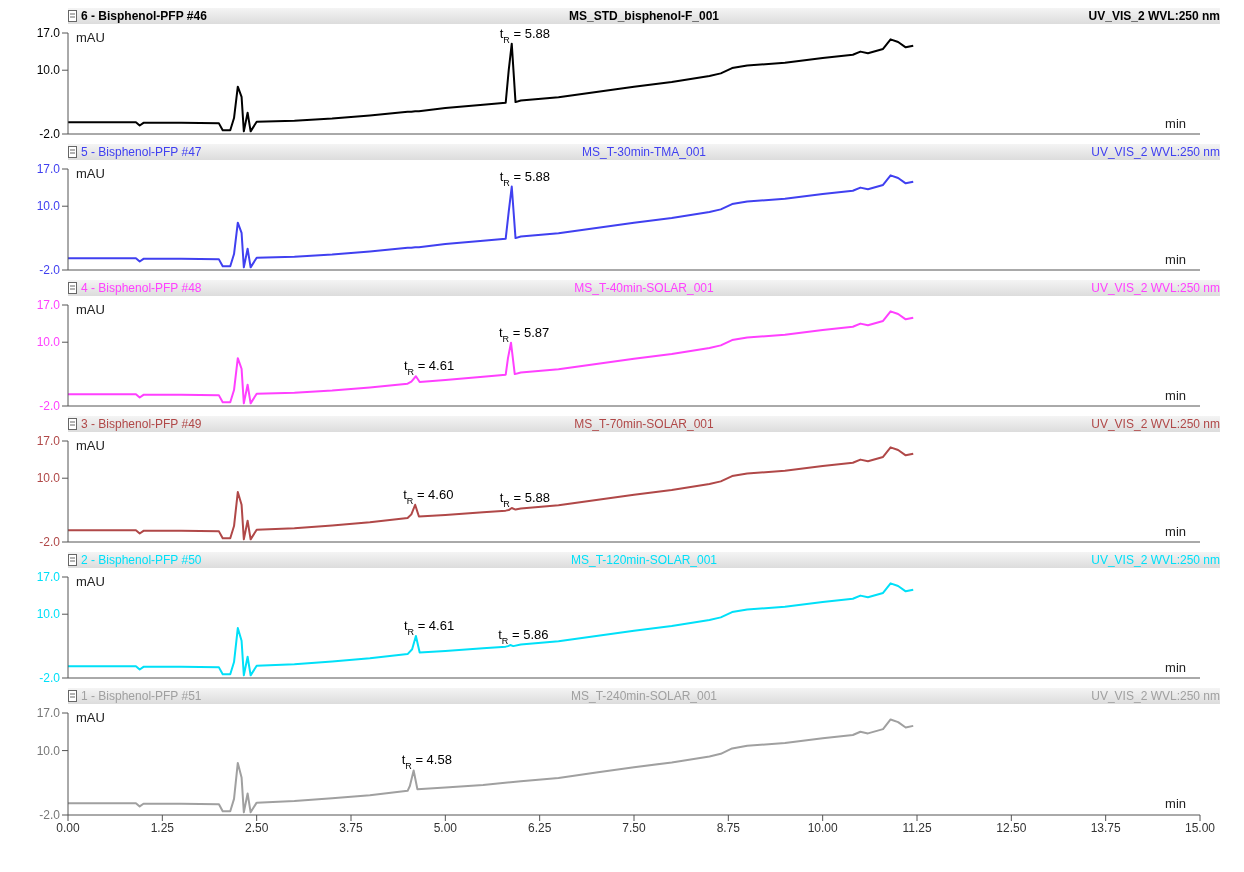 Image resolution: width=1244 pixels, height=872 pixels. Describe the element at coordinates (426, 762) in the screenshot. I see `annotation: t$_{R}$ = 4.58` at that location.